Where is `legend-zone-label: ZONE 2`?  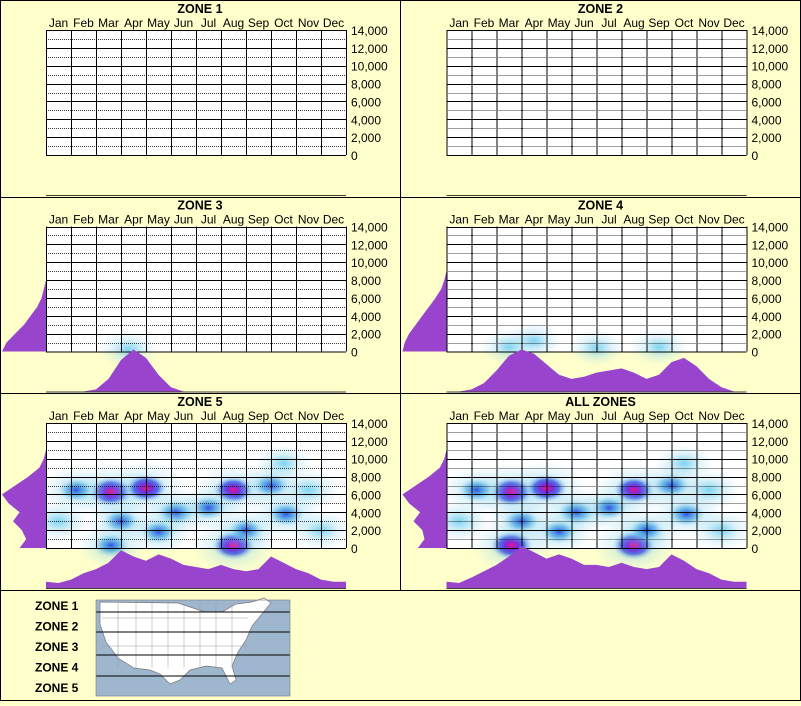
legend-zone-label: ZONE 2 is located at coordinates (57, 627).